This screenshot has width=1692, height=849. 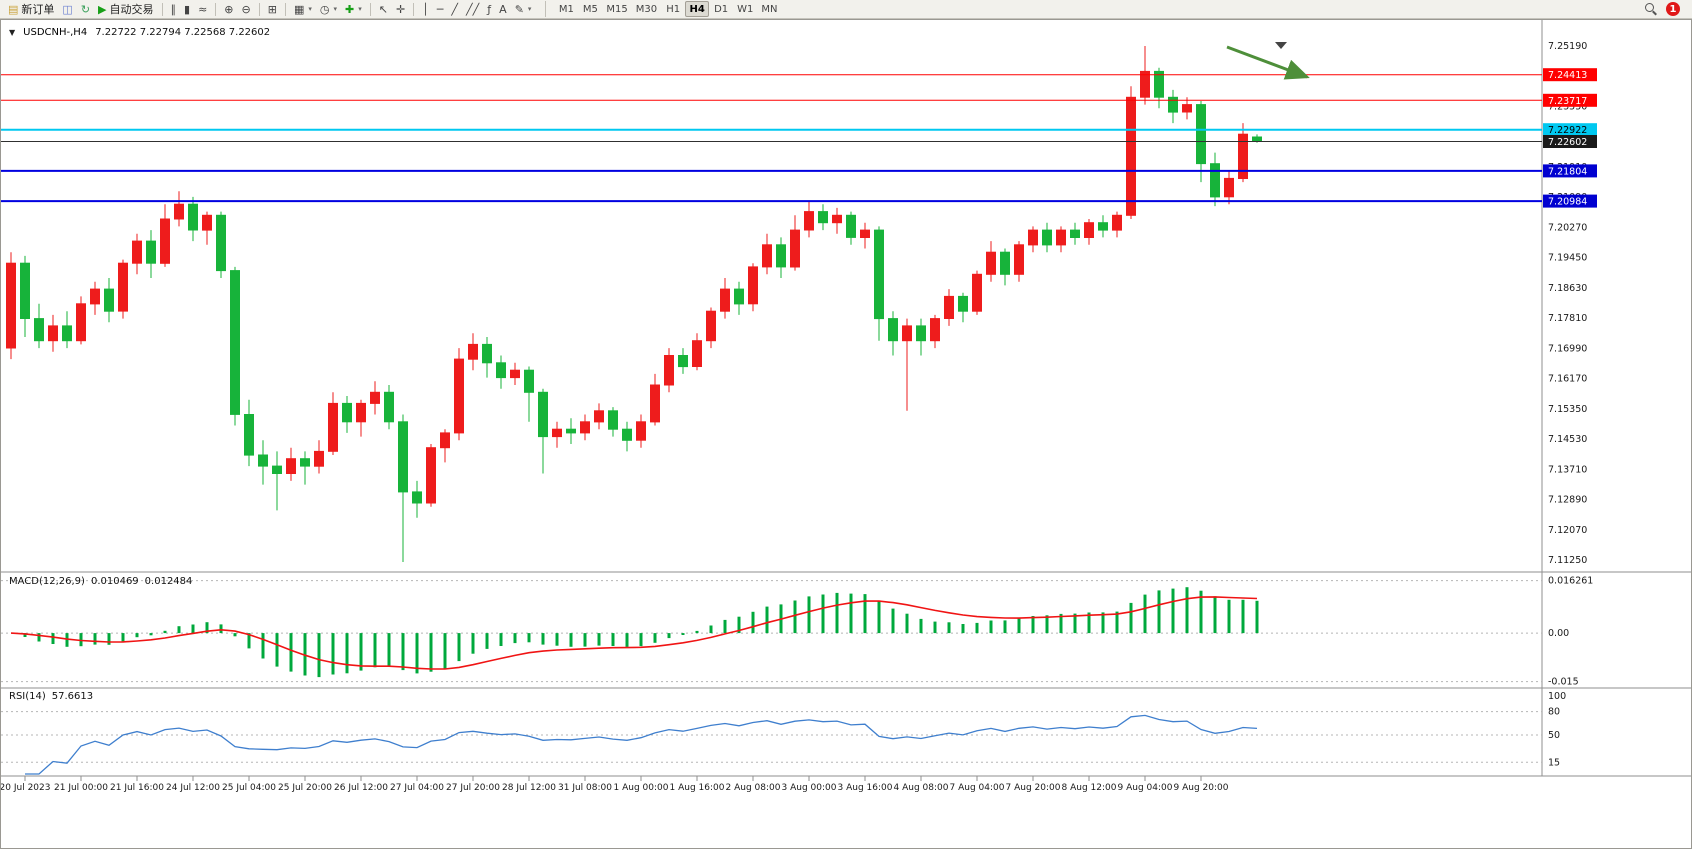 I want to click on arrows-tool-icon: ✎, so click(x=519, y=9).